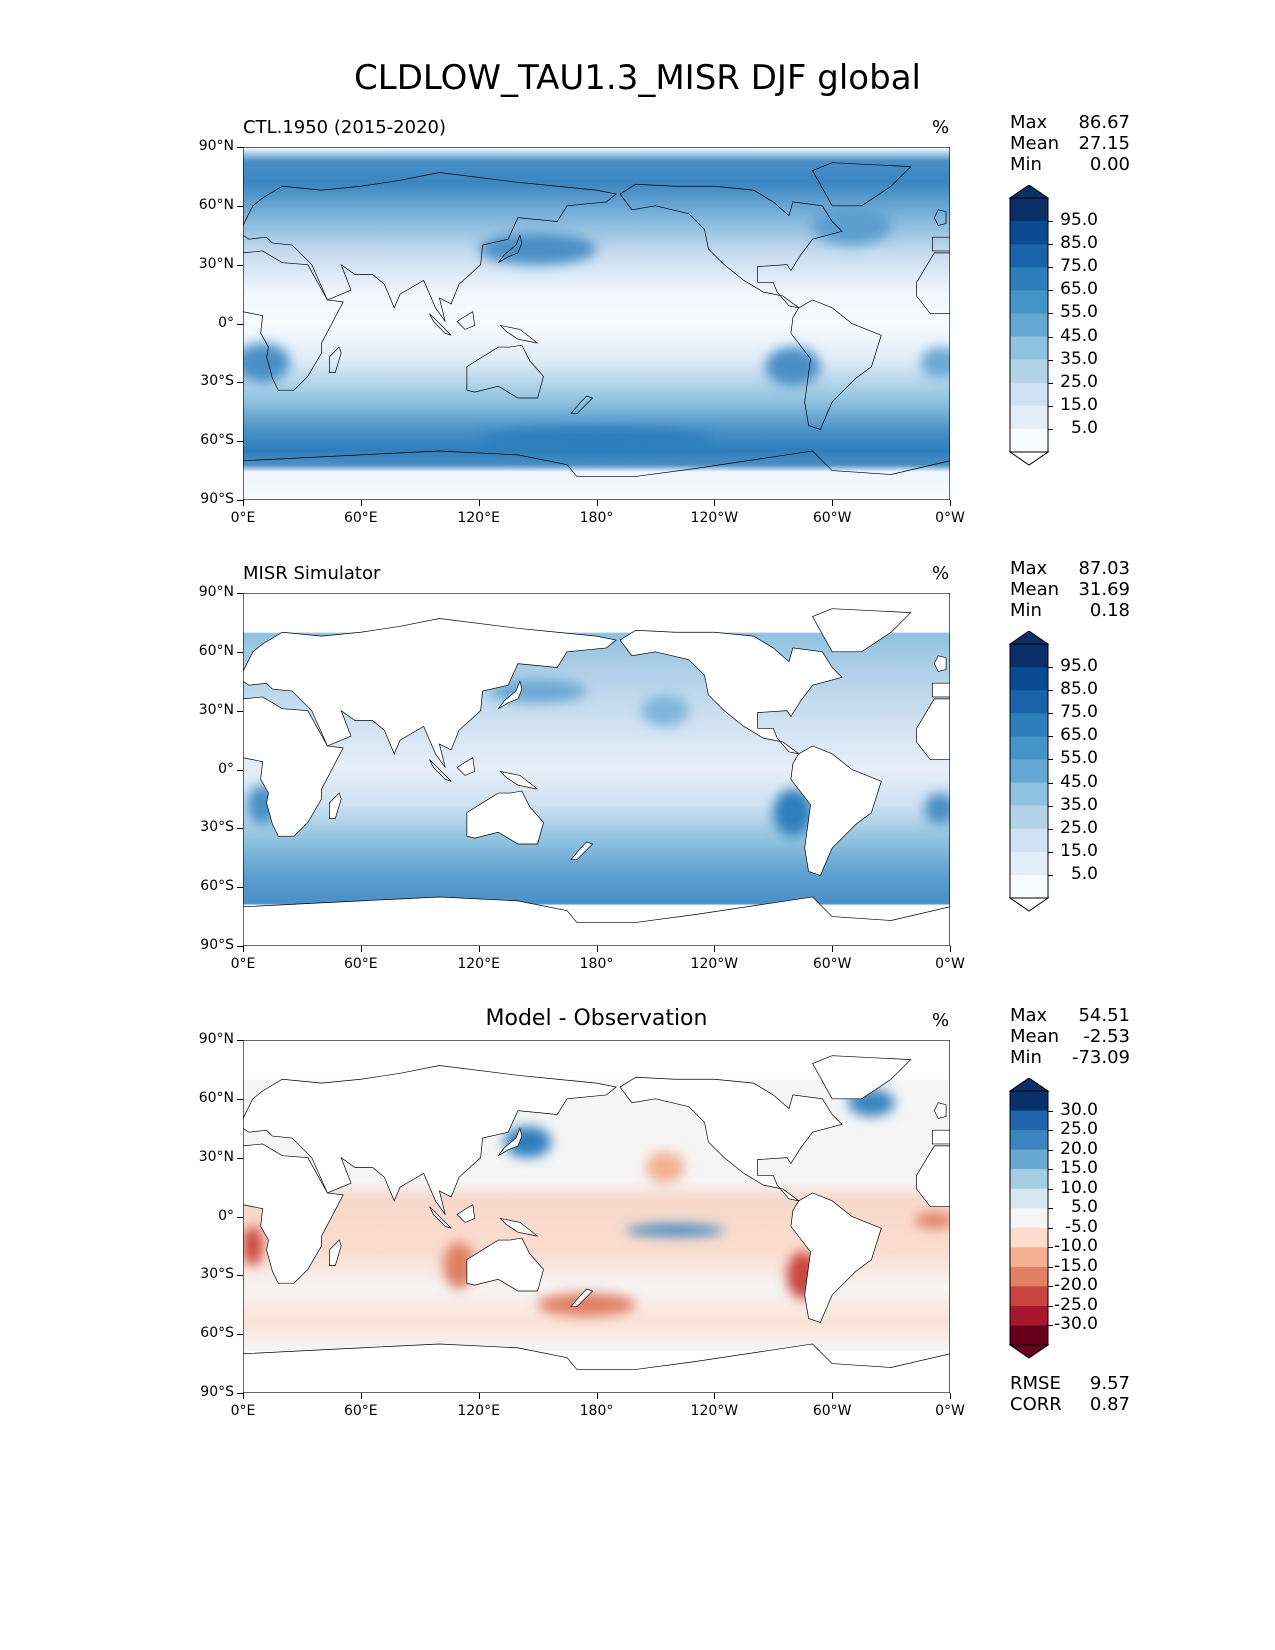 The image size is (1275, 1650). Describe the element at coordinates (505, 817) in the screenshot. I see `coastline-australia` at that location.